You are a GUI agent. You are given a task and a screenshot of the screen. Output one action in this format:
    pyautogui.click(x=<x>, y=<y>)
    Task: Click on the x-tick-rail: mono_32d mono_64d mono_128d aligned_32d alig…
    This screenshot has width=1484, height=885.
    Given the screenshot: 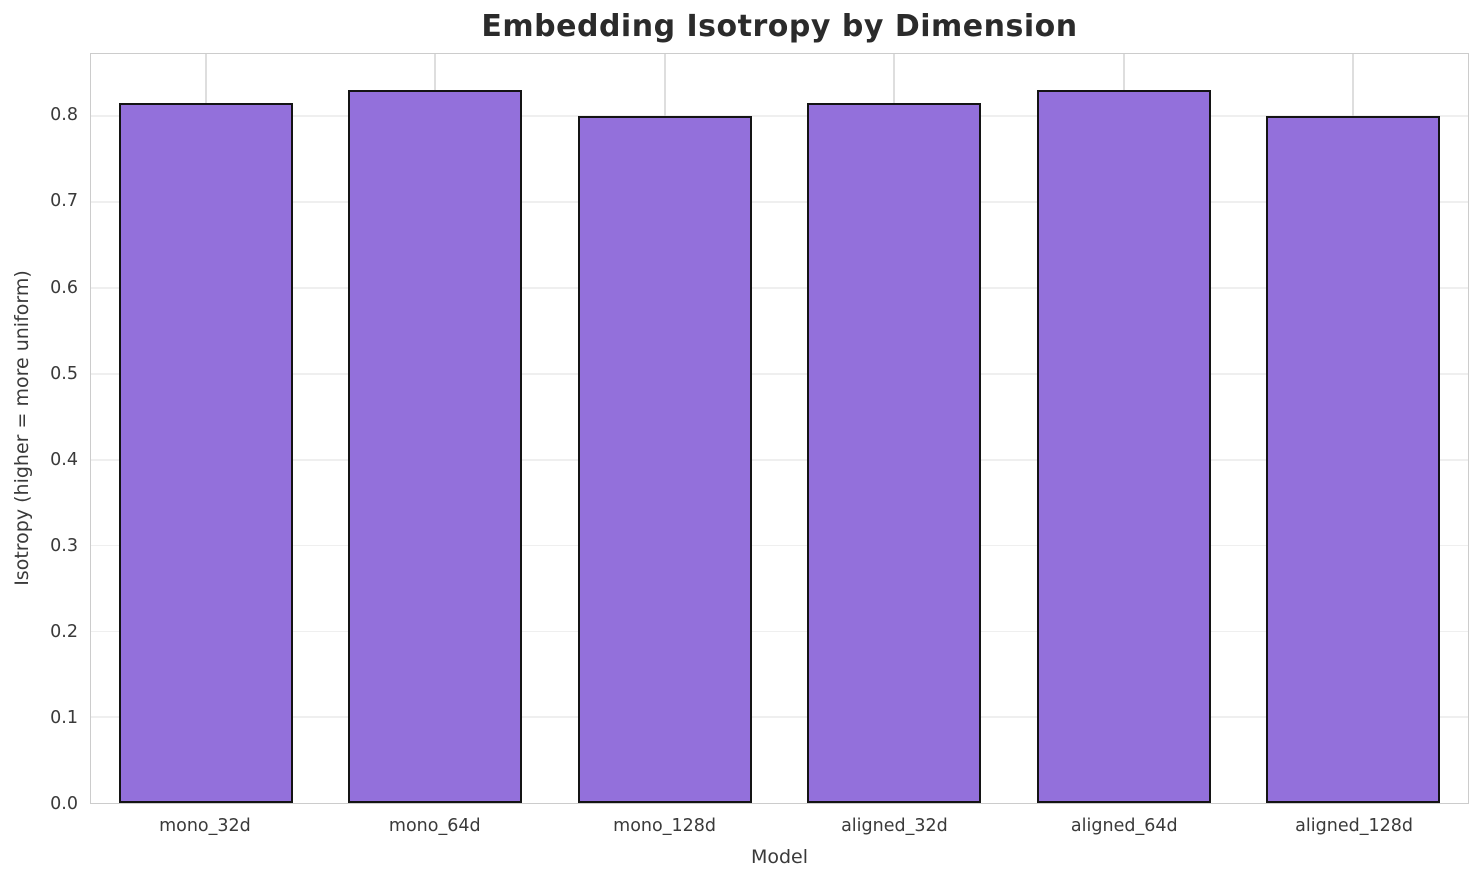 What is the action you would take?
    pyautogui.click(x=779, y=826)
    